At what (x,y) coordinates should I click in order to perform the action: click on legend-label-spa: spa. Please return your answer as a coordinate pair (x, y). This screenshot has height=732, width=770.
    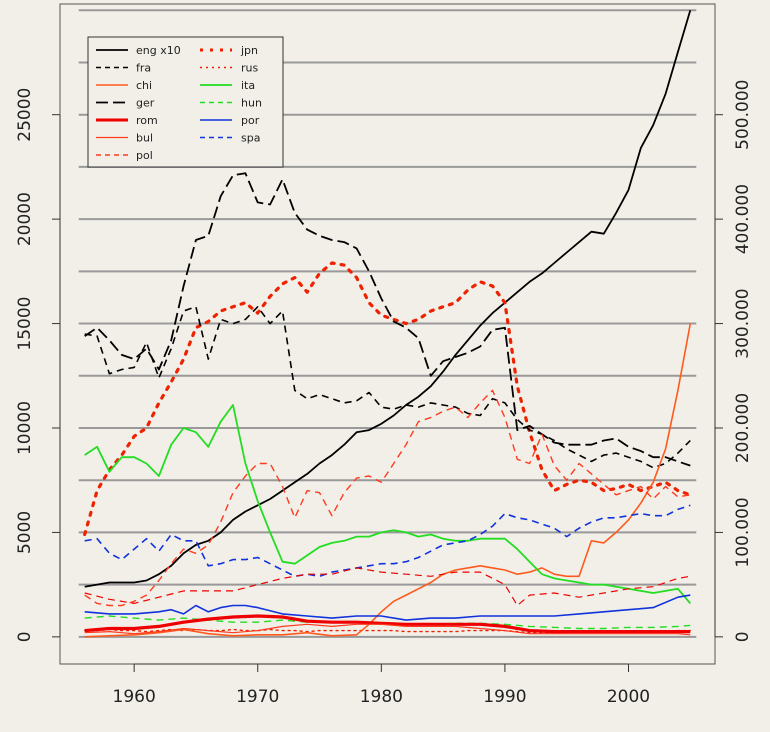
    Looking at the image, I should click on (250, 138).